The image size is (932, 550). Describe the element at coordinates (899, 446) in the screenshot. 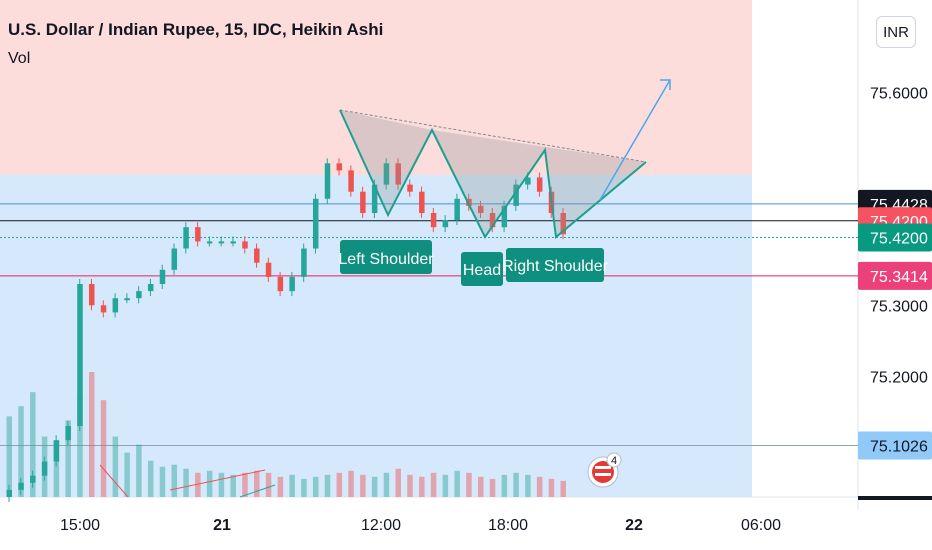

I see `price-tag-label: 75.1026` at that location.